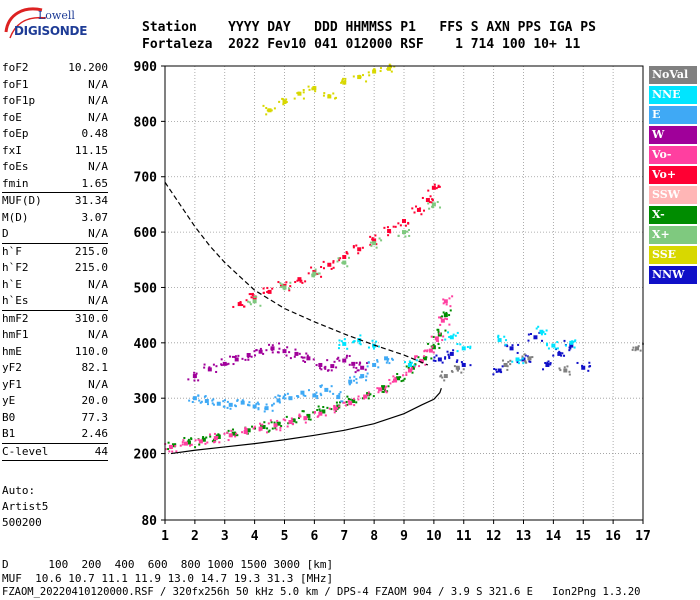 The width and height of the screenshot is (700, 600). I want to click on series-nnw, so click(512, 353).